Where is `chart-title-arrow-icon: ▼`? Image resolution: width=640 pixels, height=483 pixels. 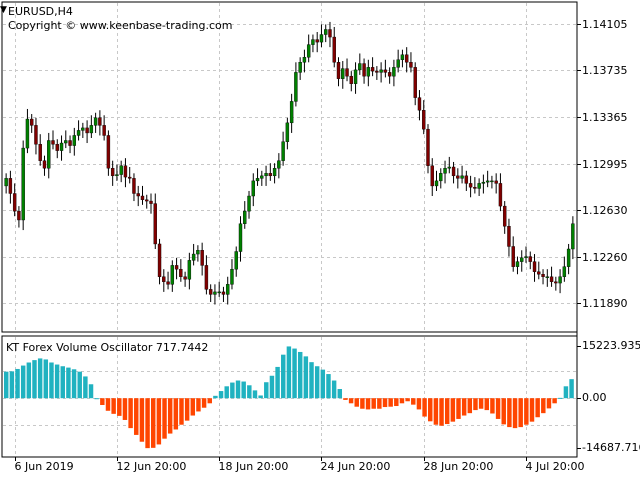 chart-title-arrow-icon: ▼ is located at coordinates (3, 10).